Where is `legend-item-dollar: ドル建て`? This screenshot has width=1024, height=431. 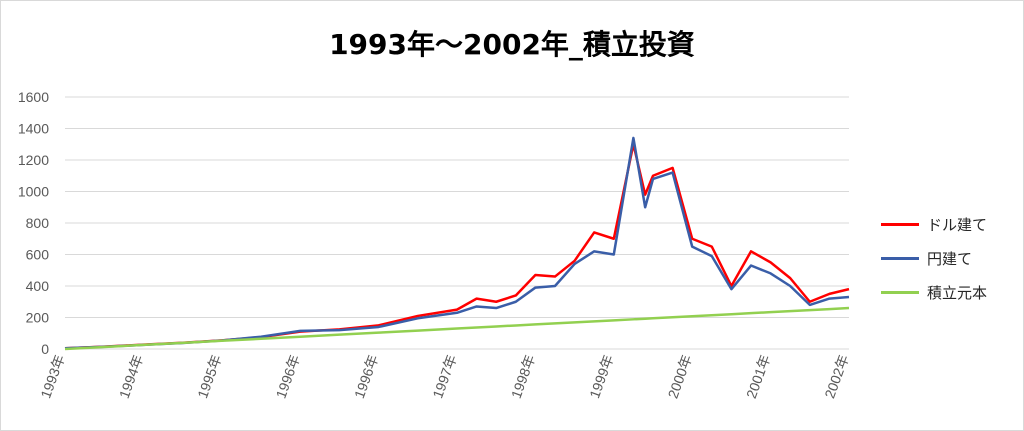
legend-item-dollar: ドル建て is located at coordinates (934, 224).